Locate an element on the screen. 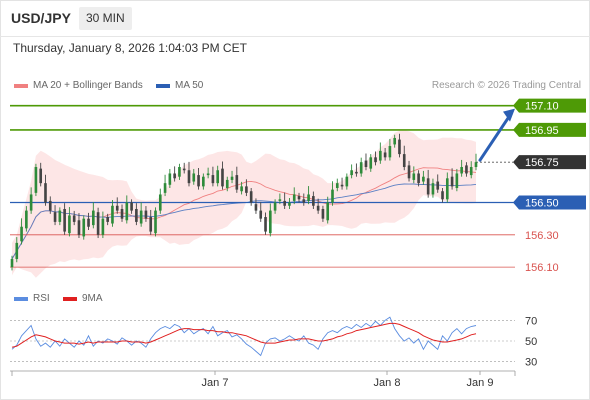  price-tag-label: 156.10 is located at coordinates (542, 268).